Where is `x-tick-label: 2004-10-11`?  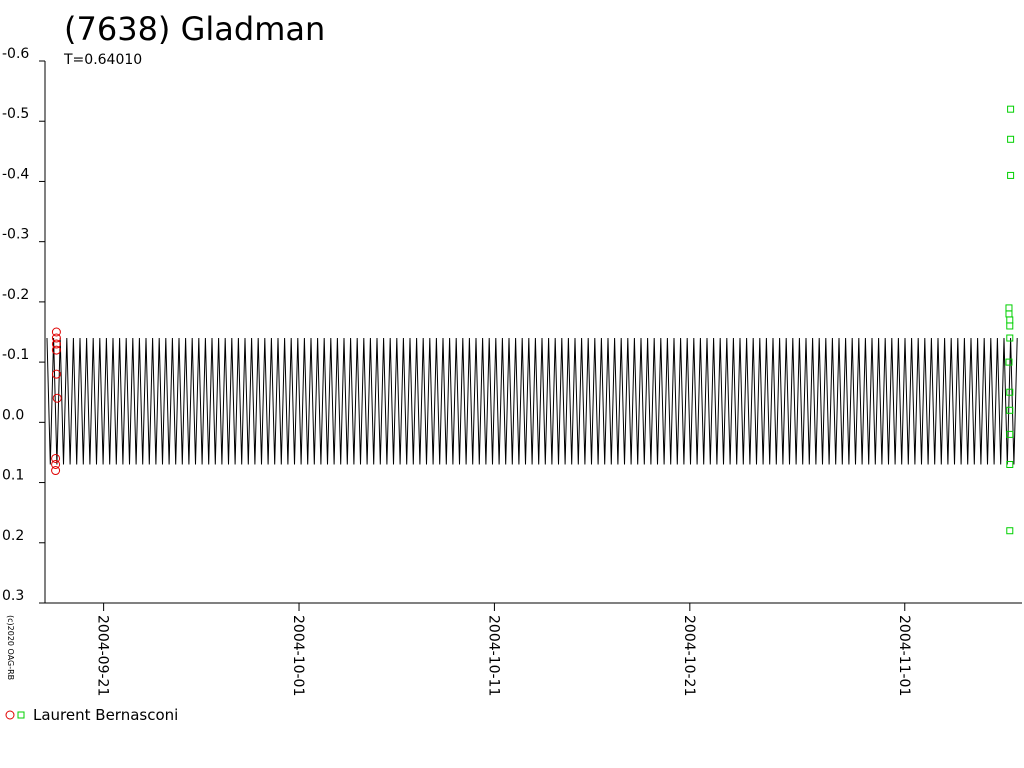 x-tick-label: 2004-10-11 is located at coordinates (493, 655).